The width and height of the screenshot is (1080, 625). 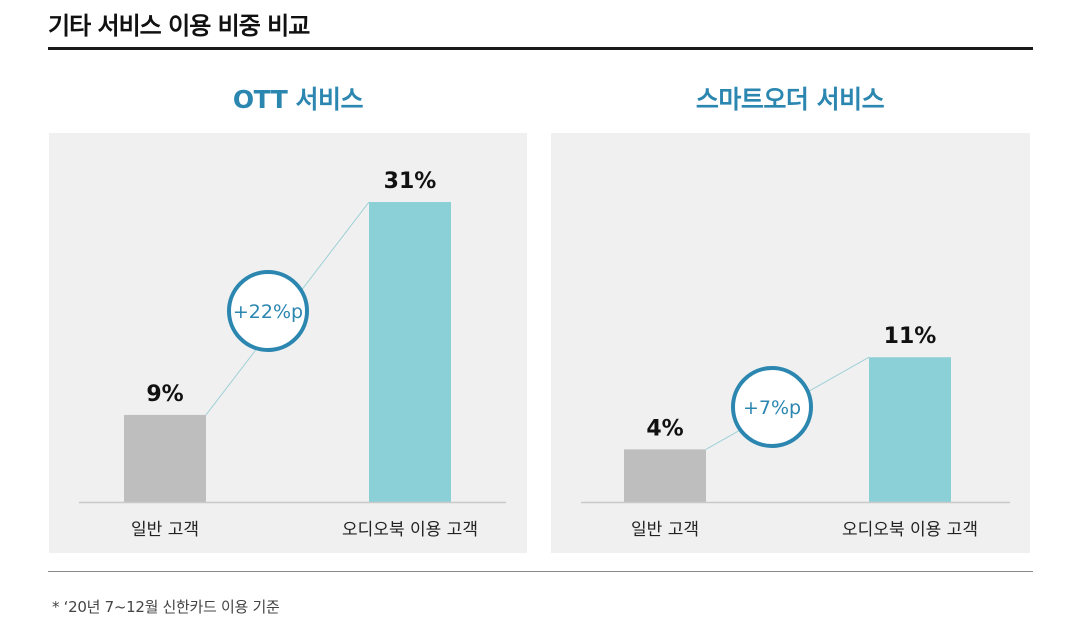 I want to click on difference-label: +7%p, so click(x=772, y=408).